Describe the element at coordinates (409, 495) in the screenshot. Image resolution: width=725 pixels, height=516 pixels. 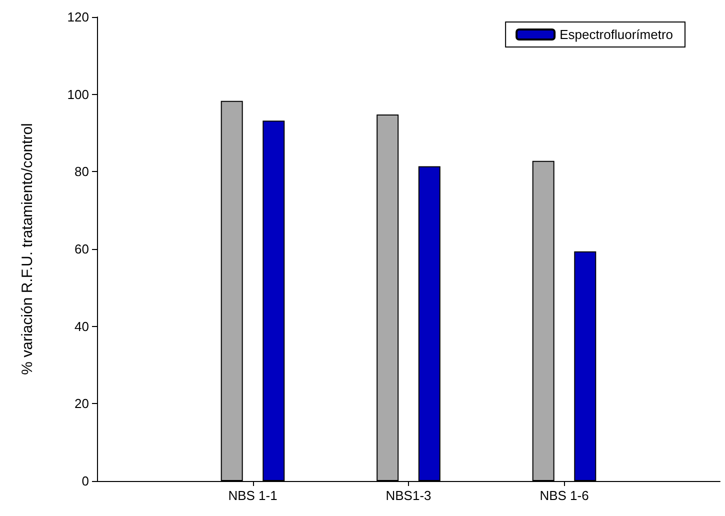
I see `x-tick-label: NBS1-3` at that location.